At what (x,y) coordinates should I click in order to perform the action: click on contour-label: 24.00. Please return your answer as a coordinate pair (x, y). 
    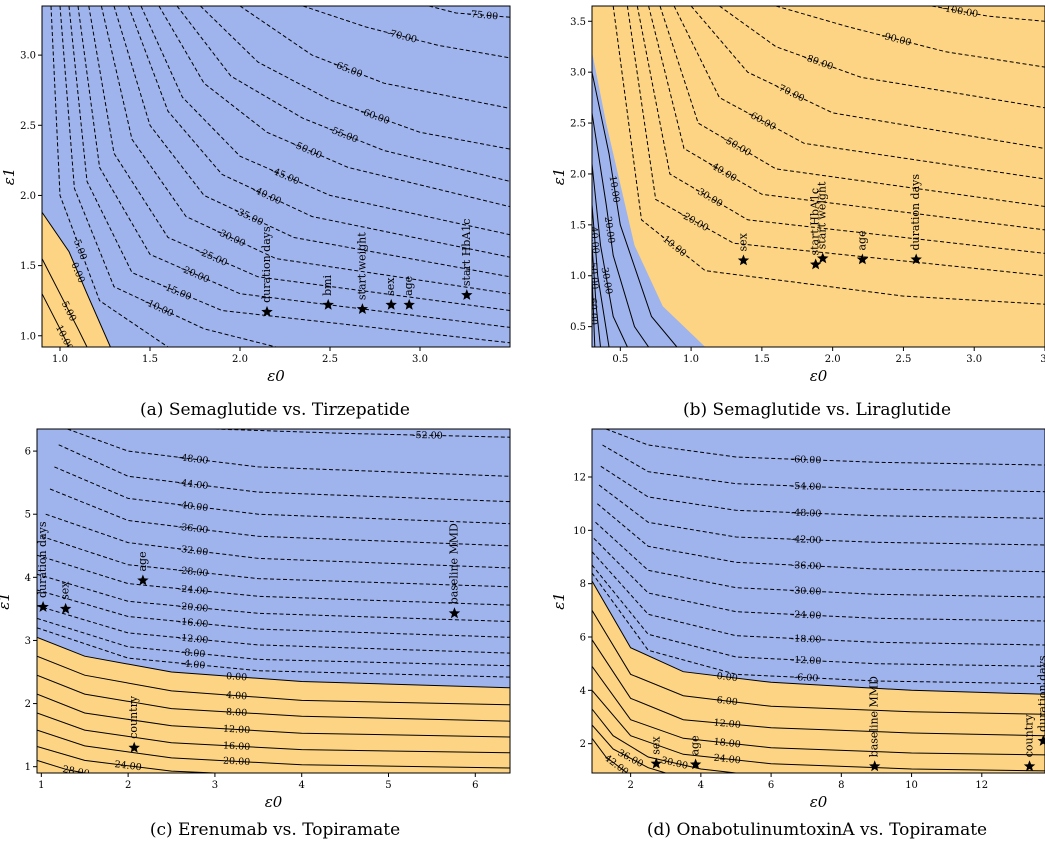
    Looking at the image, I should click on (128, 766).